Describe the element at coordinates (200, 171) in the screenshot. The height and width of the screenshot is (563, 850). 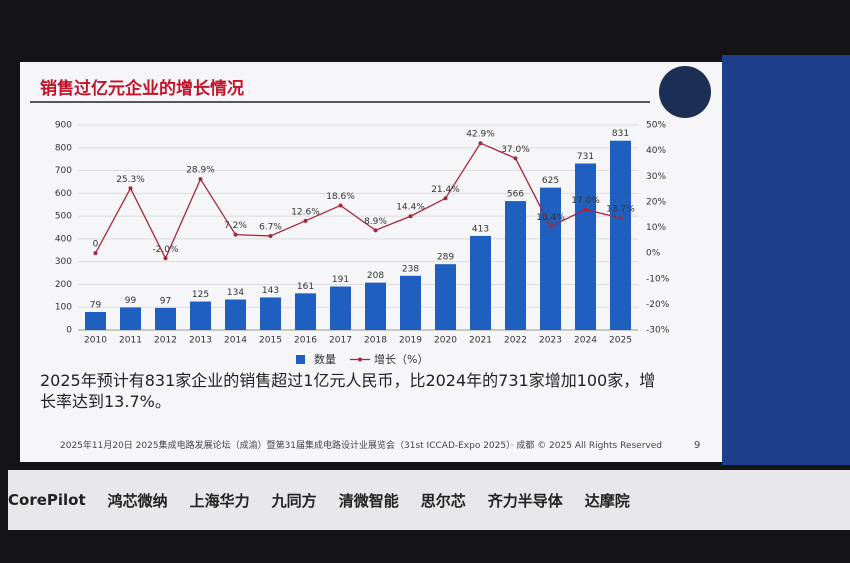
I see `growth-value-label: 28.9%` at that location.